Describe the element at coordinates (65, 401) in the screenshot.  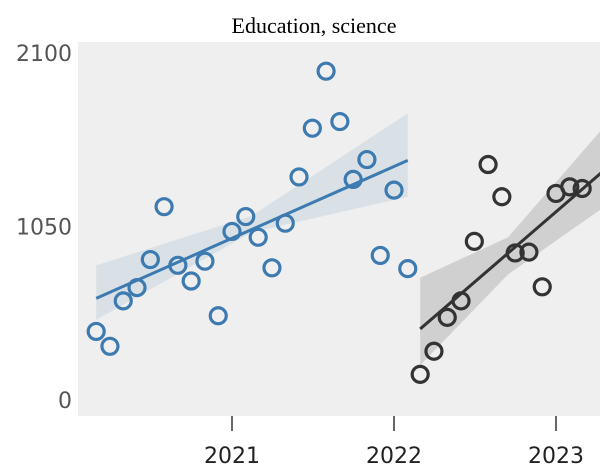
I see `y-tick-label: 0` at that location.